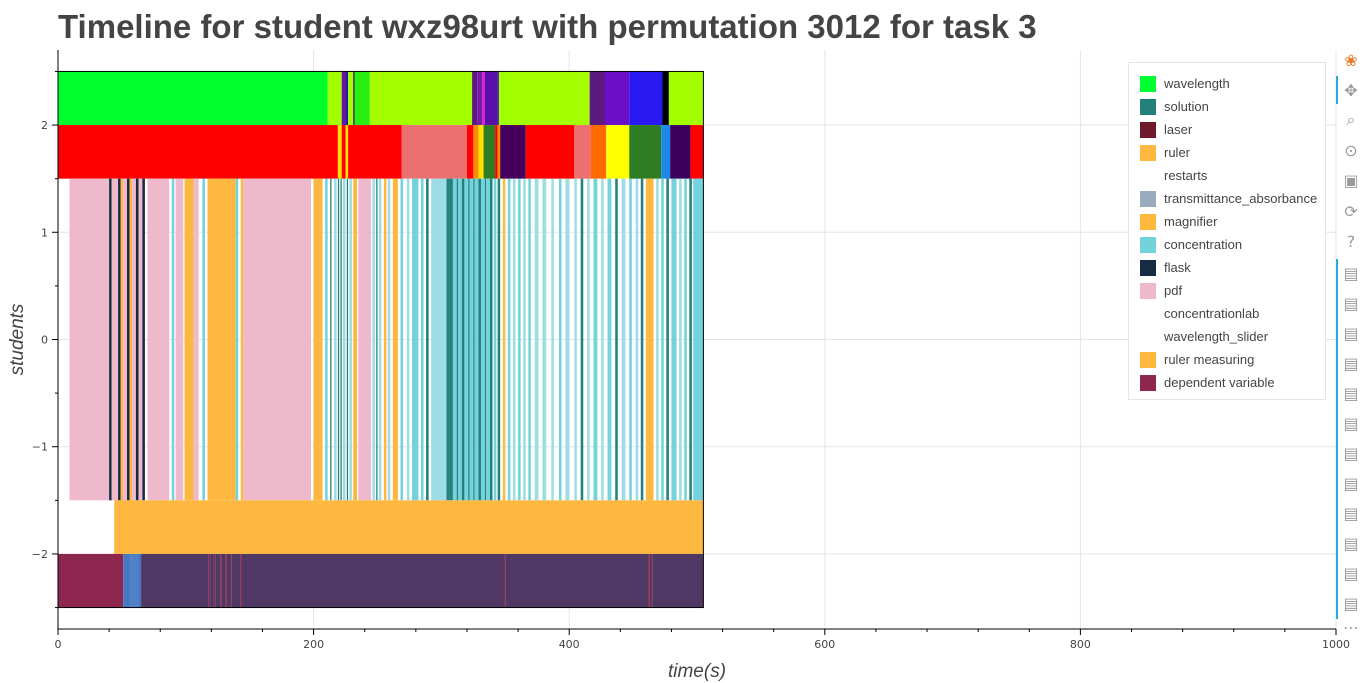  Describe the element at coordinates (1351, 513) in the screenshot. I see `hover-icon-9: ▤` at that location.